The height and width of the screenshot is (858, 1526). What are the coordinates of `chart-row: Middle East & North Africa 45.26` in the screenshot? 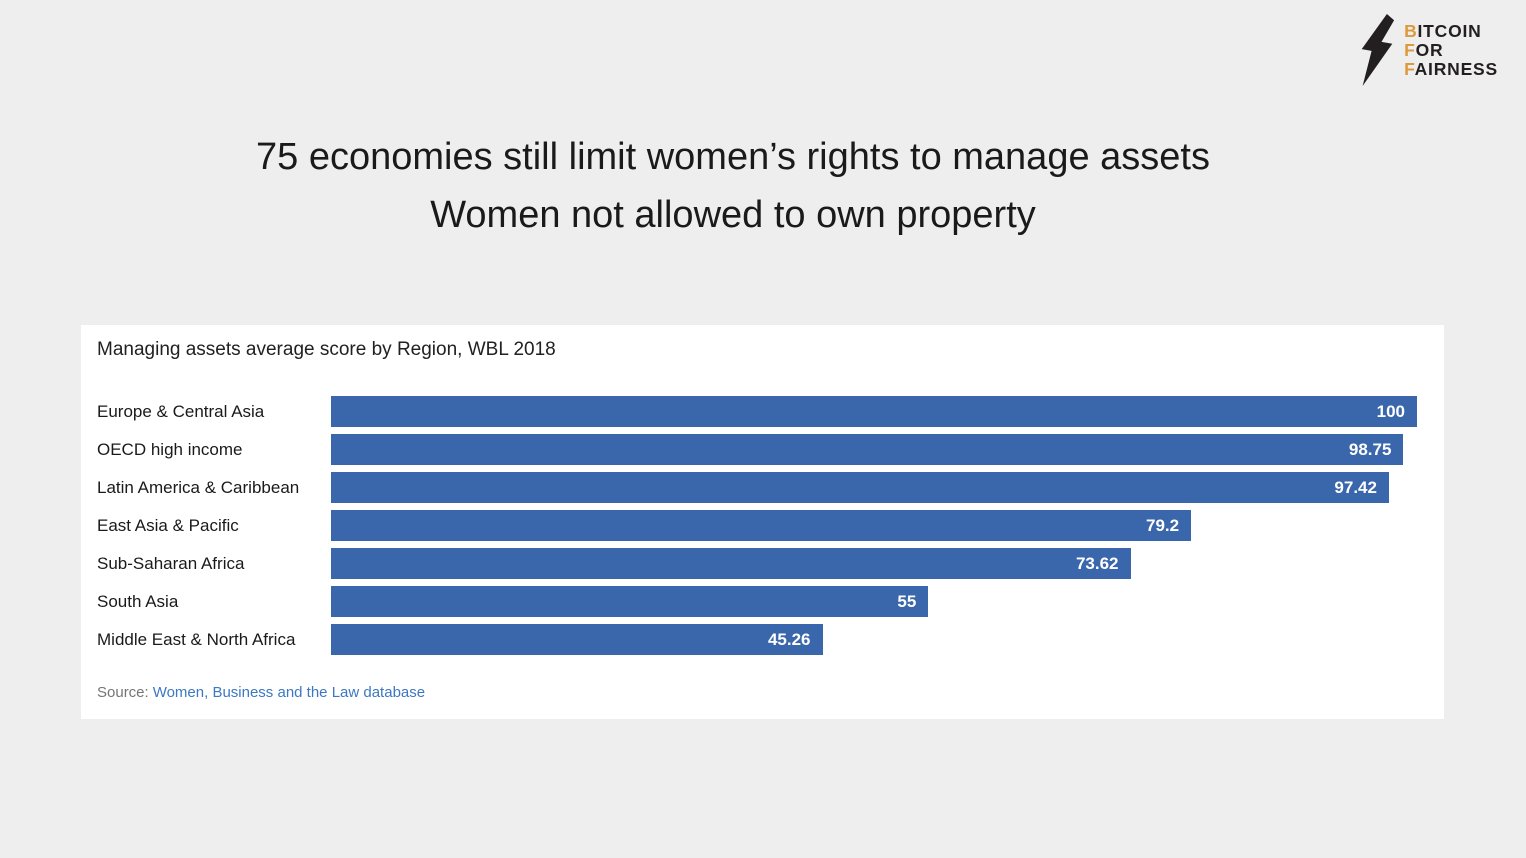 It's located at (757, 639).